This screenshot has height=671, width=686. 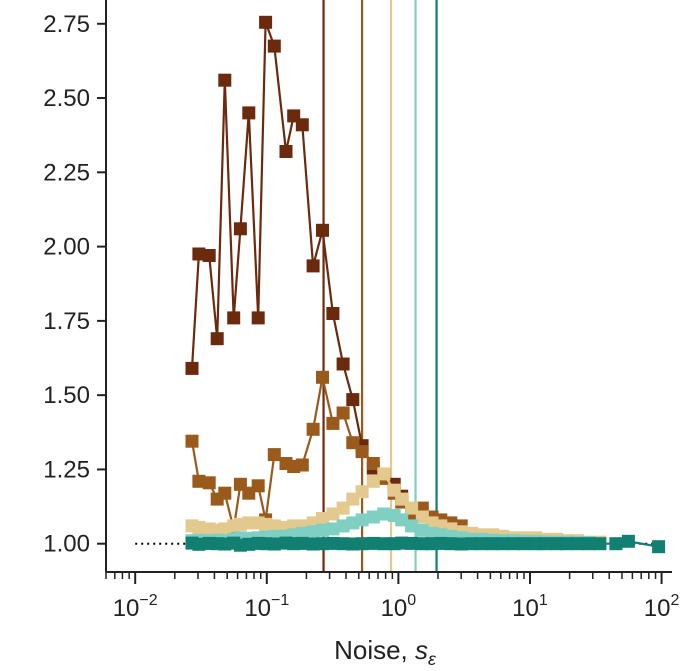 I want to click on x-tick-label: 10⁰, so click(x=399, y=607).